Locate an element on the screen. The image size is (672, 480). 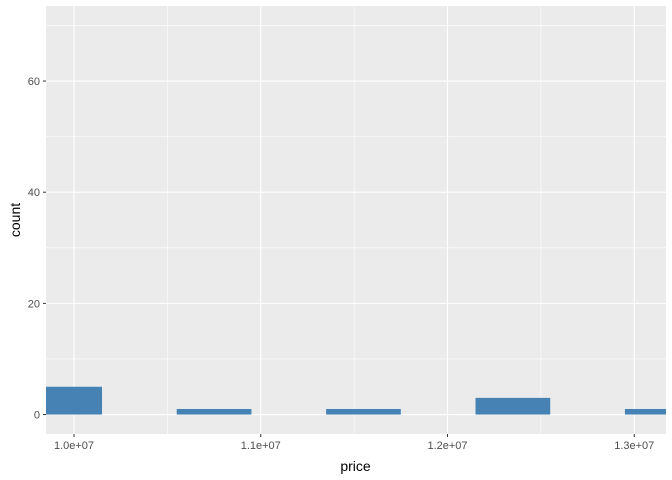
x-axis: 1.0e+07 1.1e+07 1.2e+07 1.3e+07 is located at coordinates (354, 443).